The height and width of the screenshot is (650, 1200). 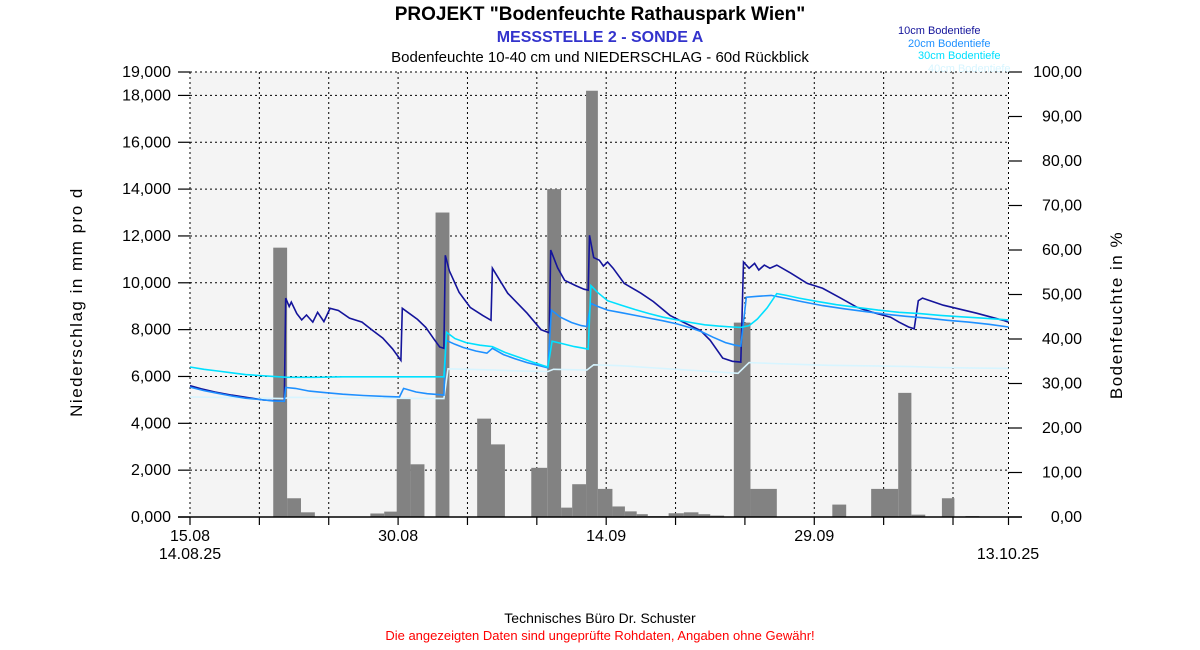 What do you see at coordinates (190, 536) in the screenshot?
I see `x-tick-label: 15.08` at bounding box center [190, 536].